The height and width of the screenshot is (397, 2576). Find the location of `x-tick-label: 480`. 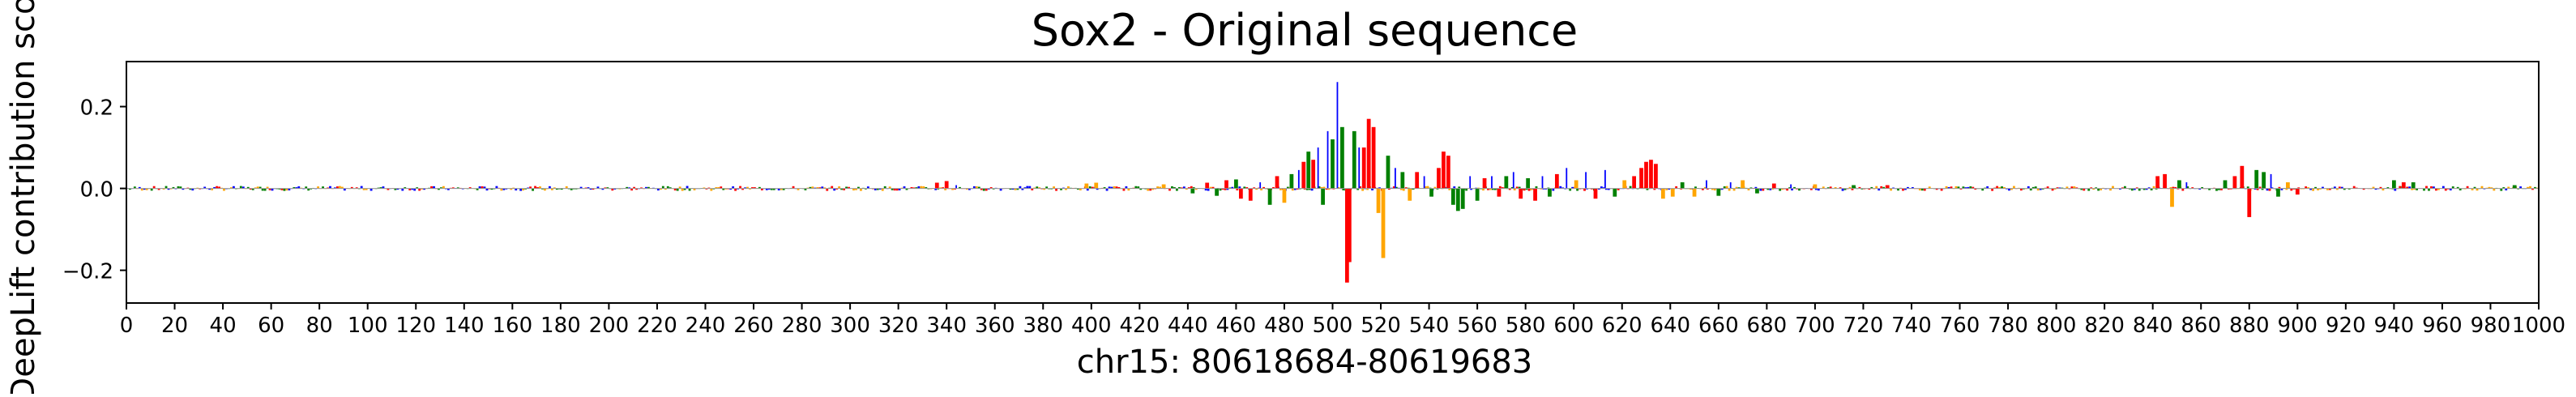

x-tick-label: 480 is located at coordinates (1284, 326).